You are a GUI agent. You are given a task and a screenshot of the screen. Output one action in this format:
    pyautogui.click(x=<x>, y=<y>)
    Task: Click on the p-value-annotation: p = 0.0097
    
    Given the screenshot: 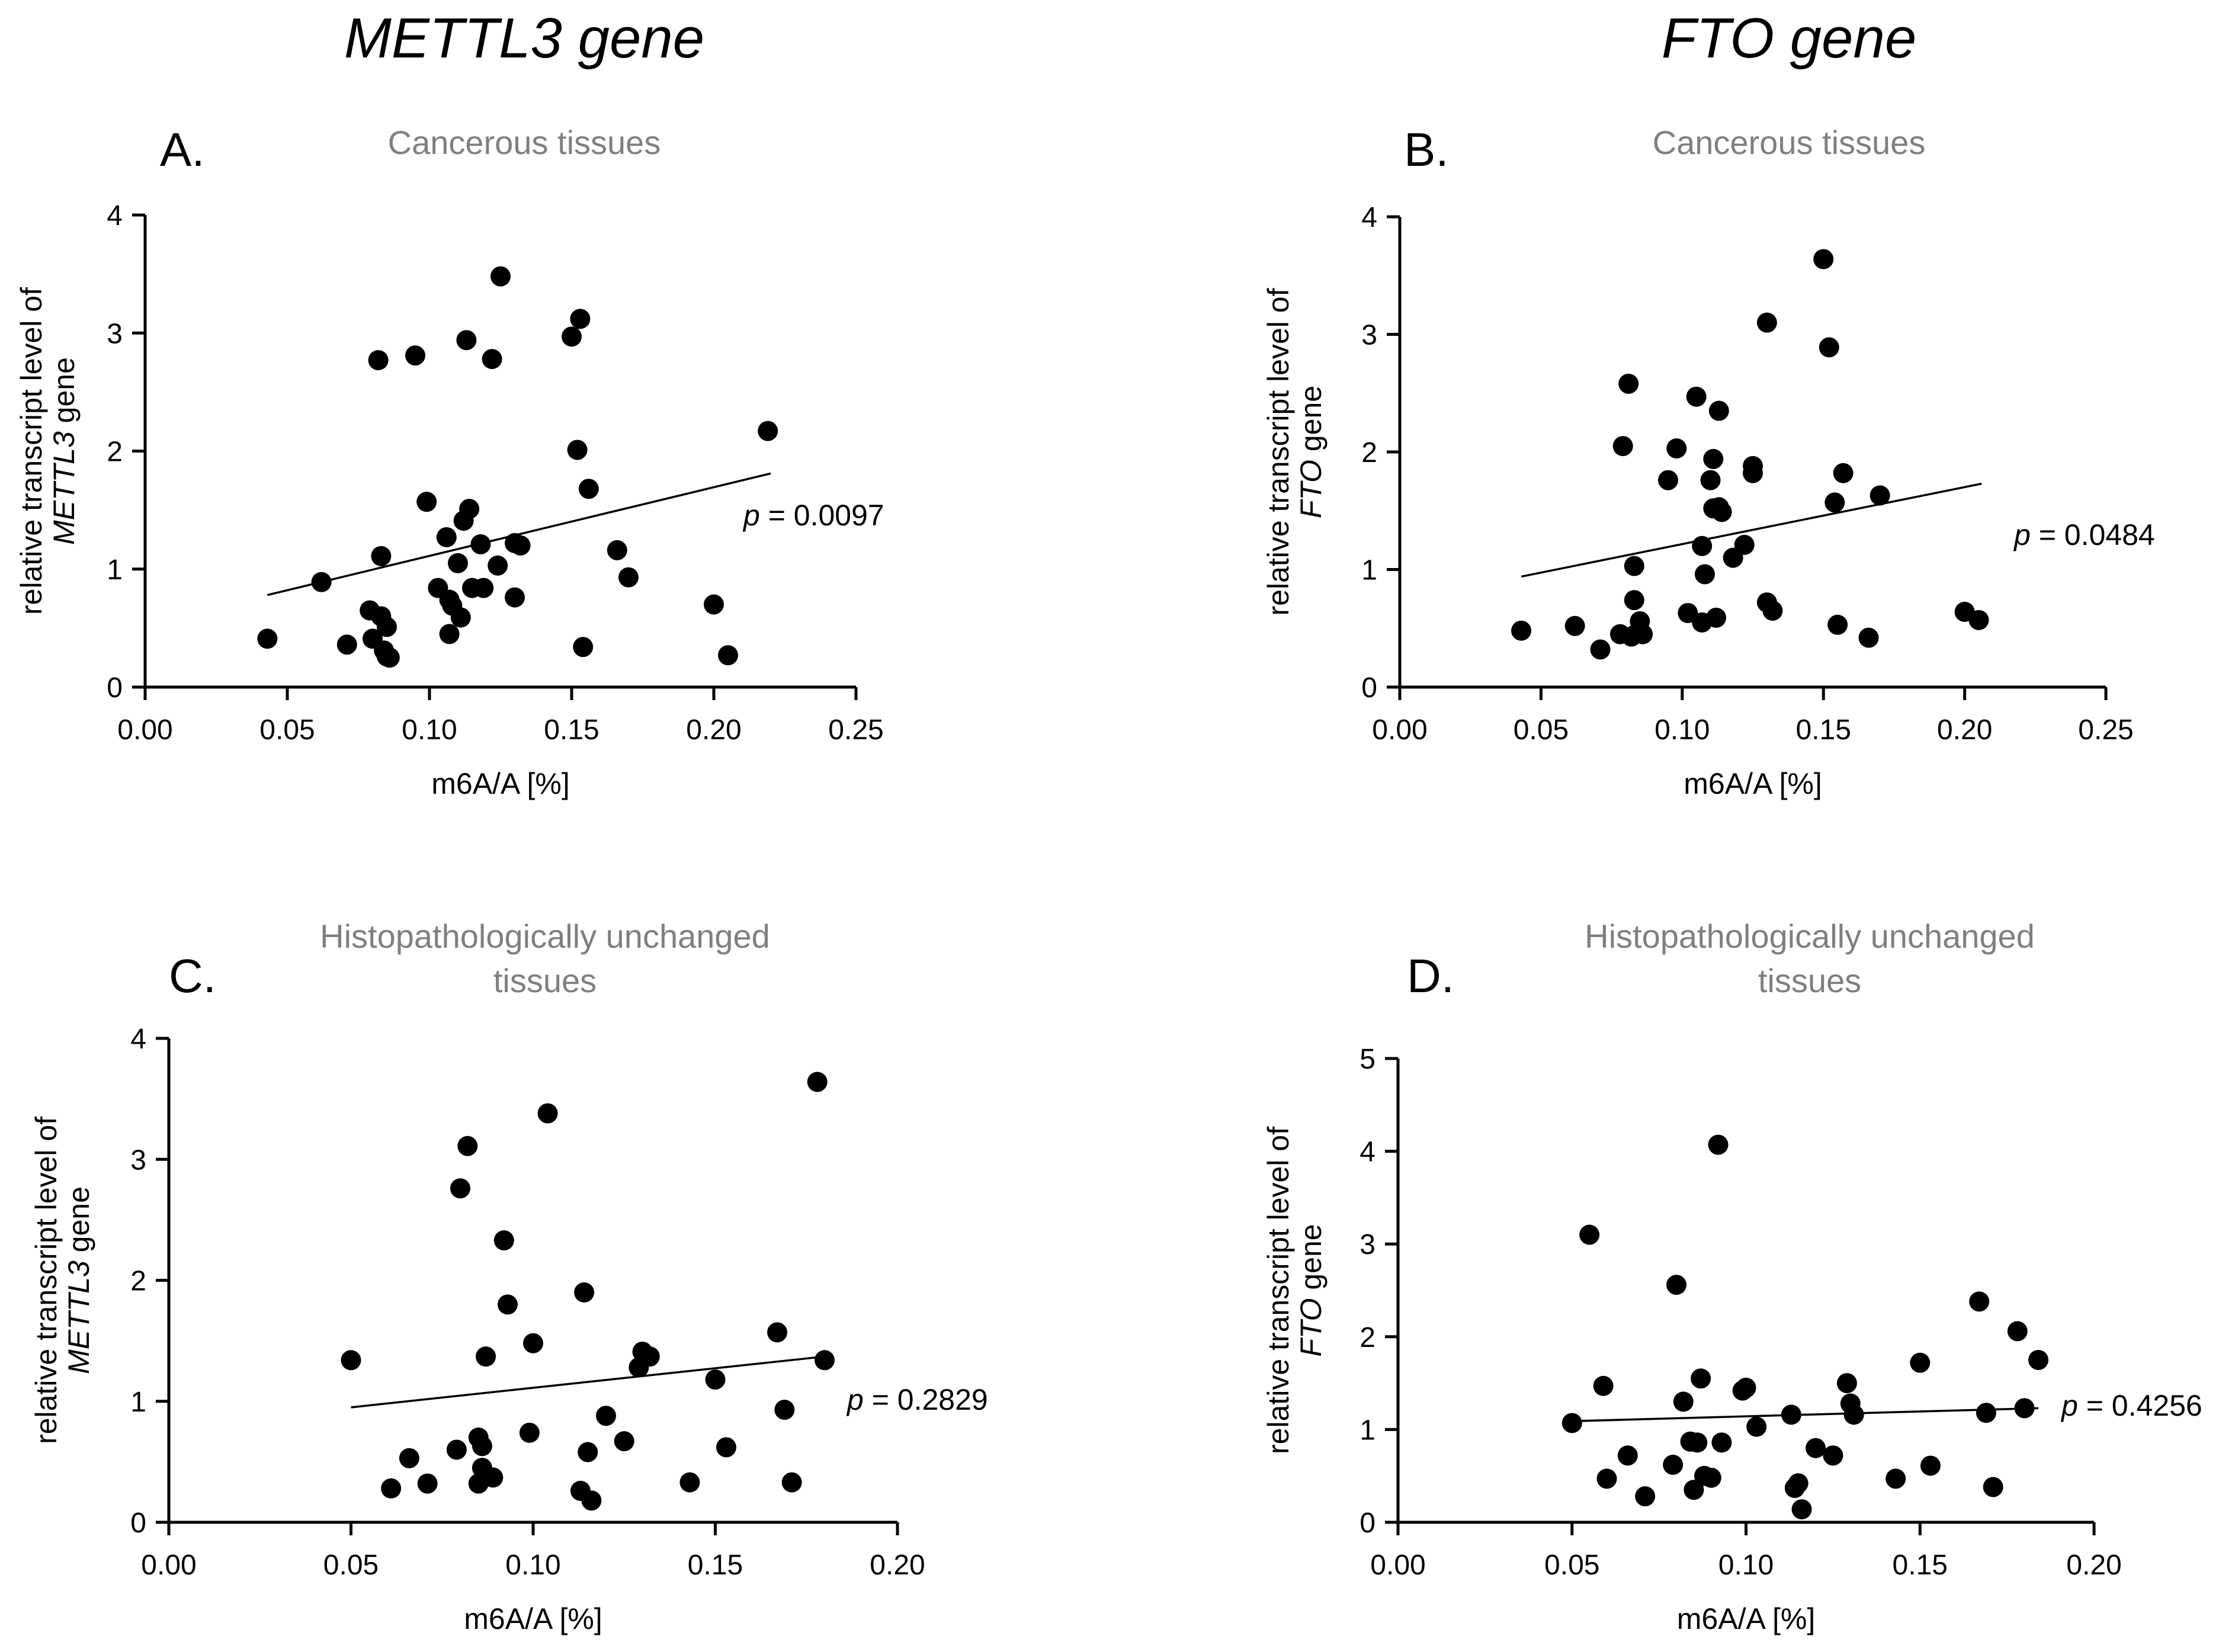 What is the action you would take?
    pyautogui.click(x=813, y=515)
    